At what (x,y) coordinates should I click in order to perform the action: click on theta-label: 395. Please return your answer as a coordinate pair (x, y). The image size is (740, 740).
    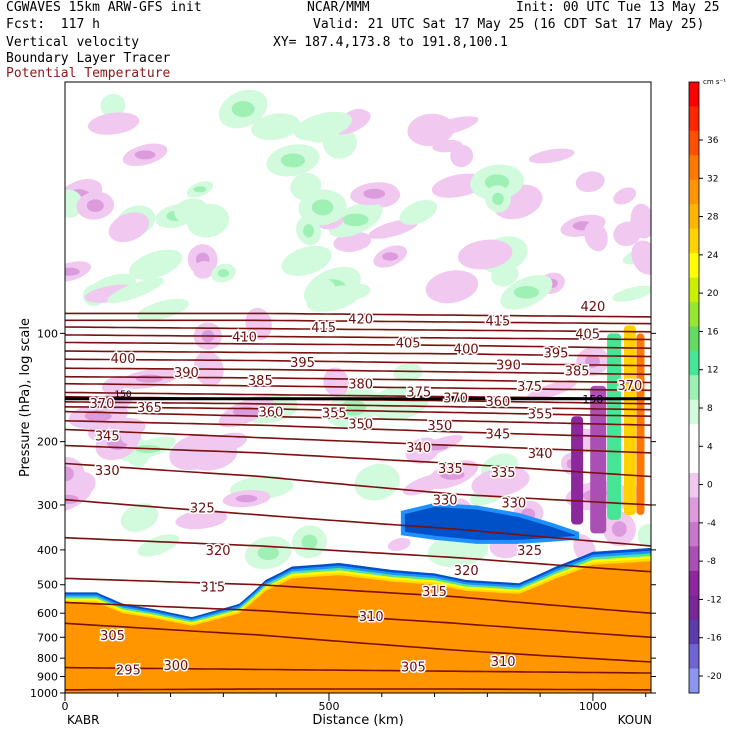
    Looking at the image, I should click on (302, 363).